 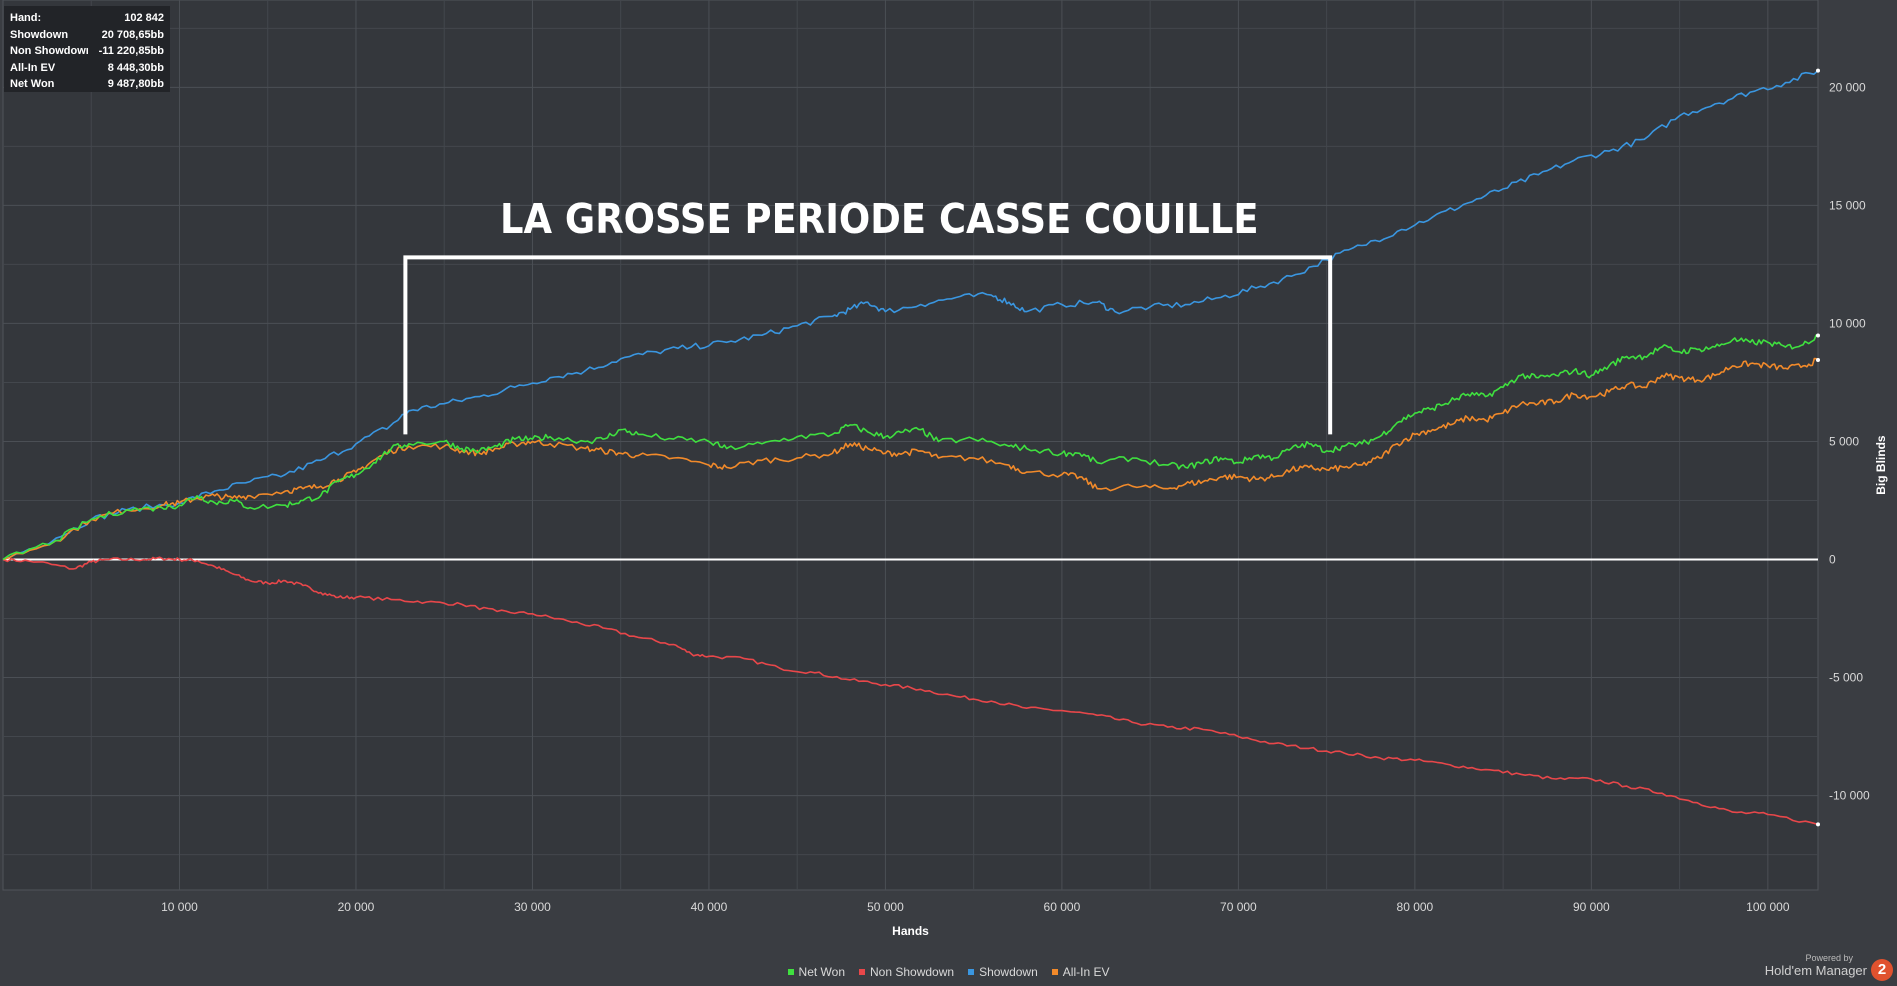 What do you see at coordinates (179, 907) in the screenshot?
I see `x-tick-label: 10 000` at bounding box center [179, 907].